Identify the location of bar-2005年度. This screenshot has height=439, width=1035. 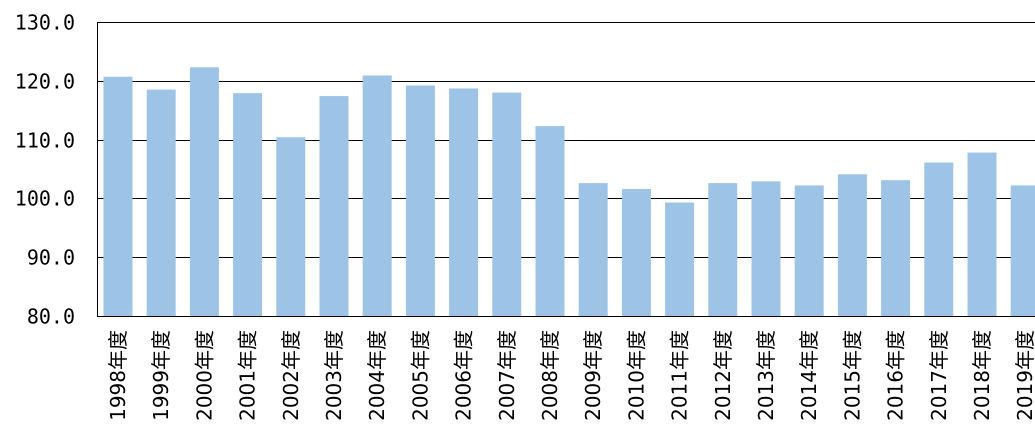
(420, 200).